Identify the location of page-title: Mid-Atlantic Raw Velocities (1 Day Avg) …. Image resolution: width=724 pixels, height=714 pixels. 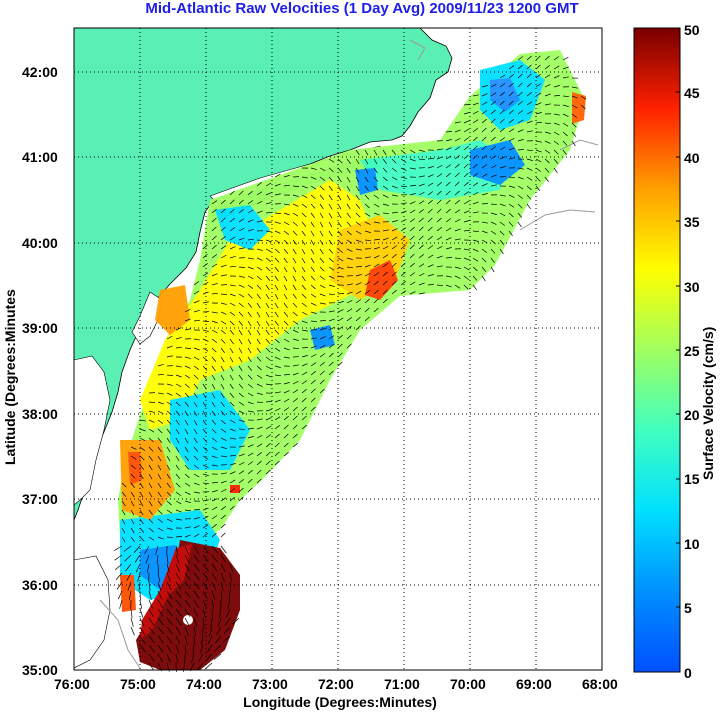
(362, 8).